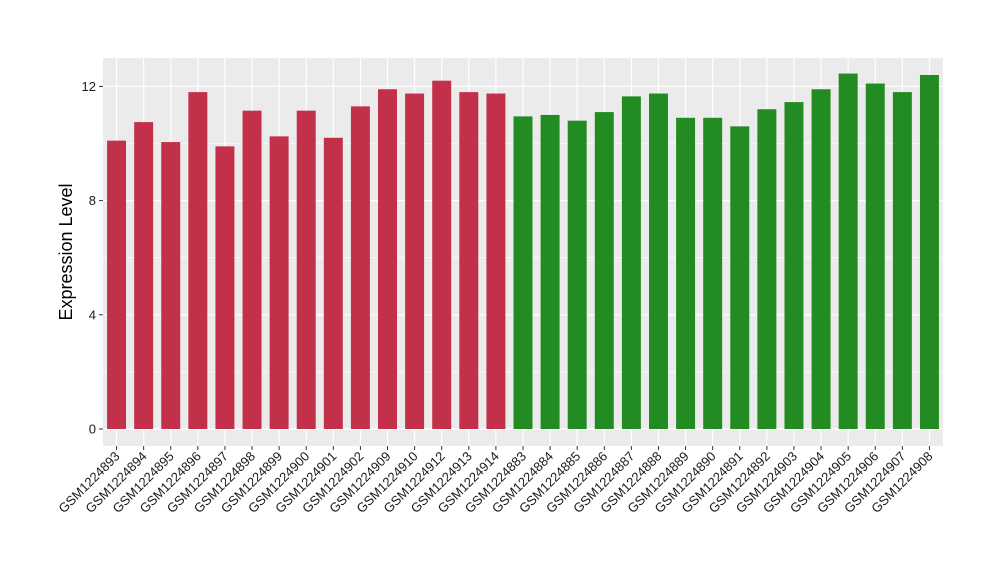 The image size is (1000, 580). What do you see at coordinates (442, 254) in the screenshot?
I see `bar-GSM1224912` at bounding box center [442, 254].